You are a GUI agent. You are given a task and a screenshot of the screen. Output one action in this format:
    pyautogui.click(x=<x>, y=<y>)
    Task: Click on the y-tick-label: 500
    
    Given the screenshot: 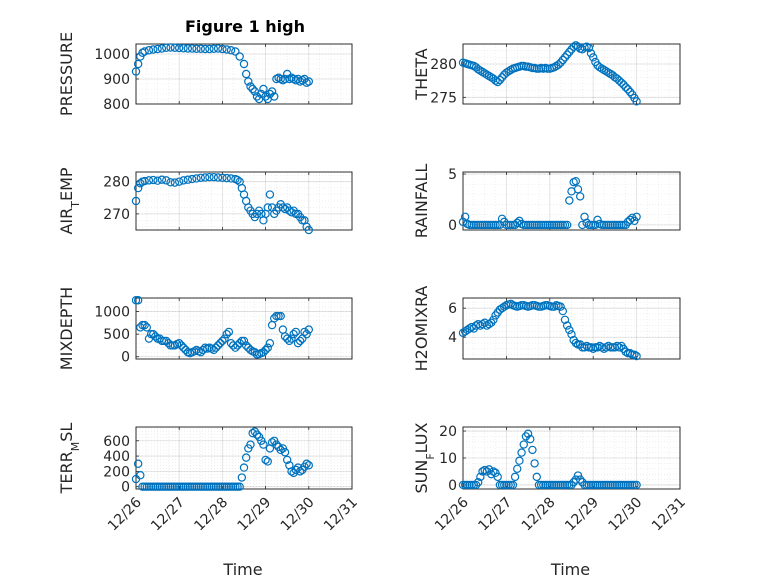 What is the action you would take?
    pyautogui.click(x=116, y=335)
    